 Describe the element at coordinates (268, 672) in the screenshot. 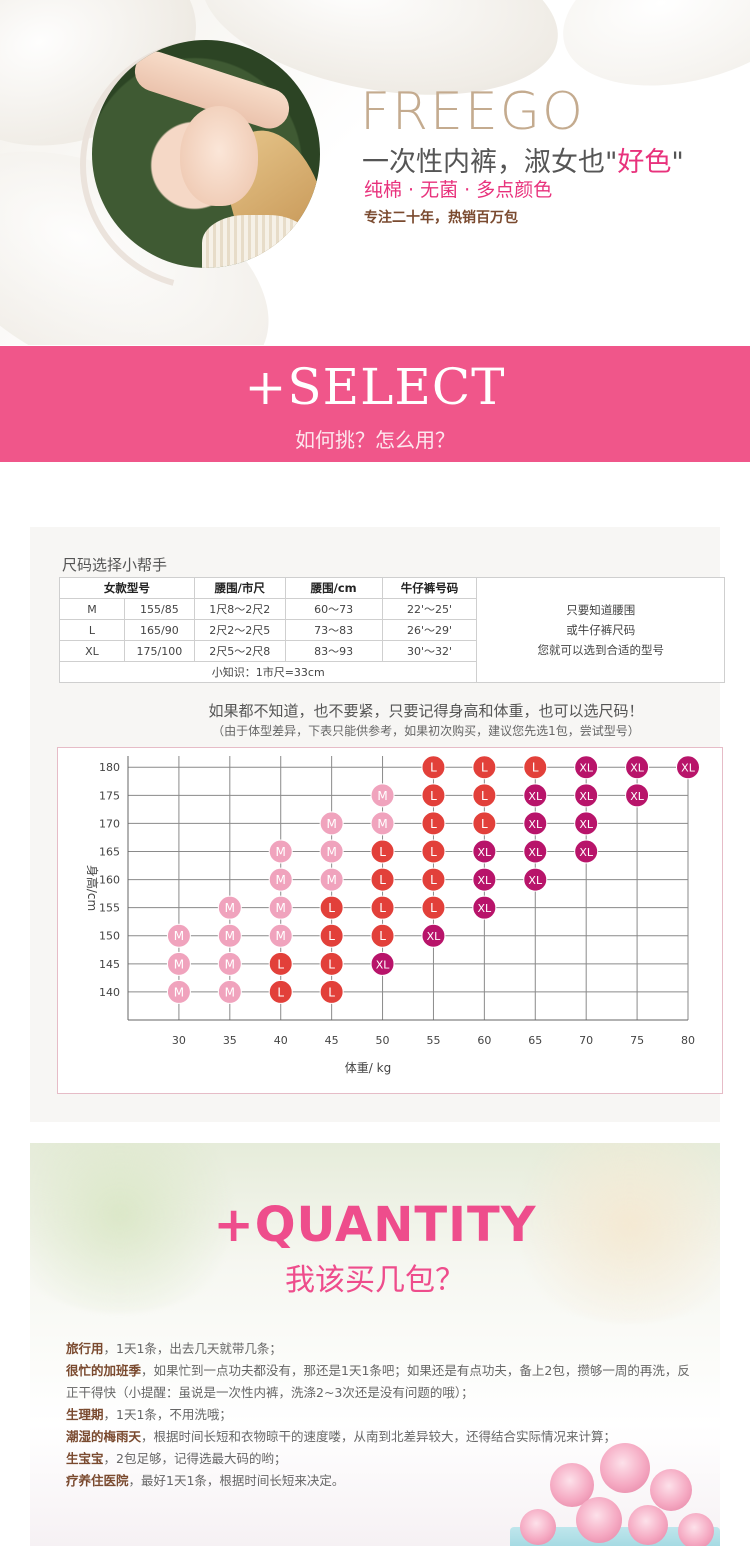

I see `size-tip: 小知识：1市尺=33cm` at that location.